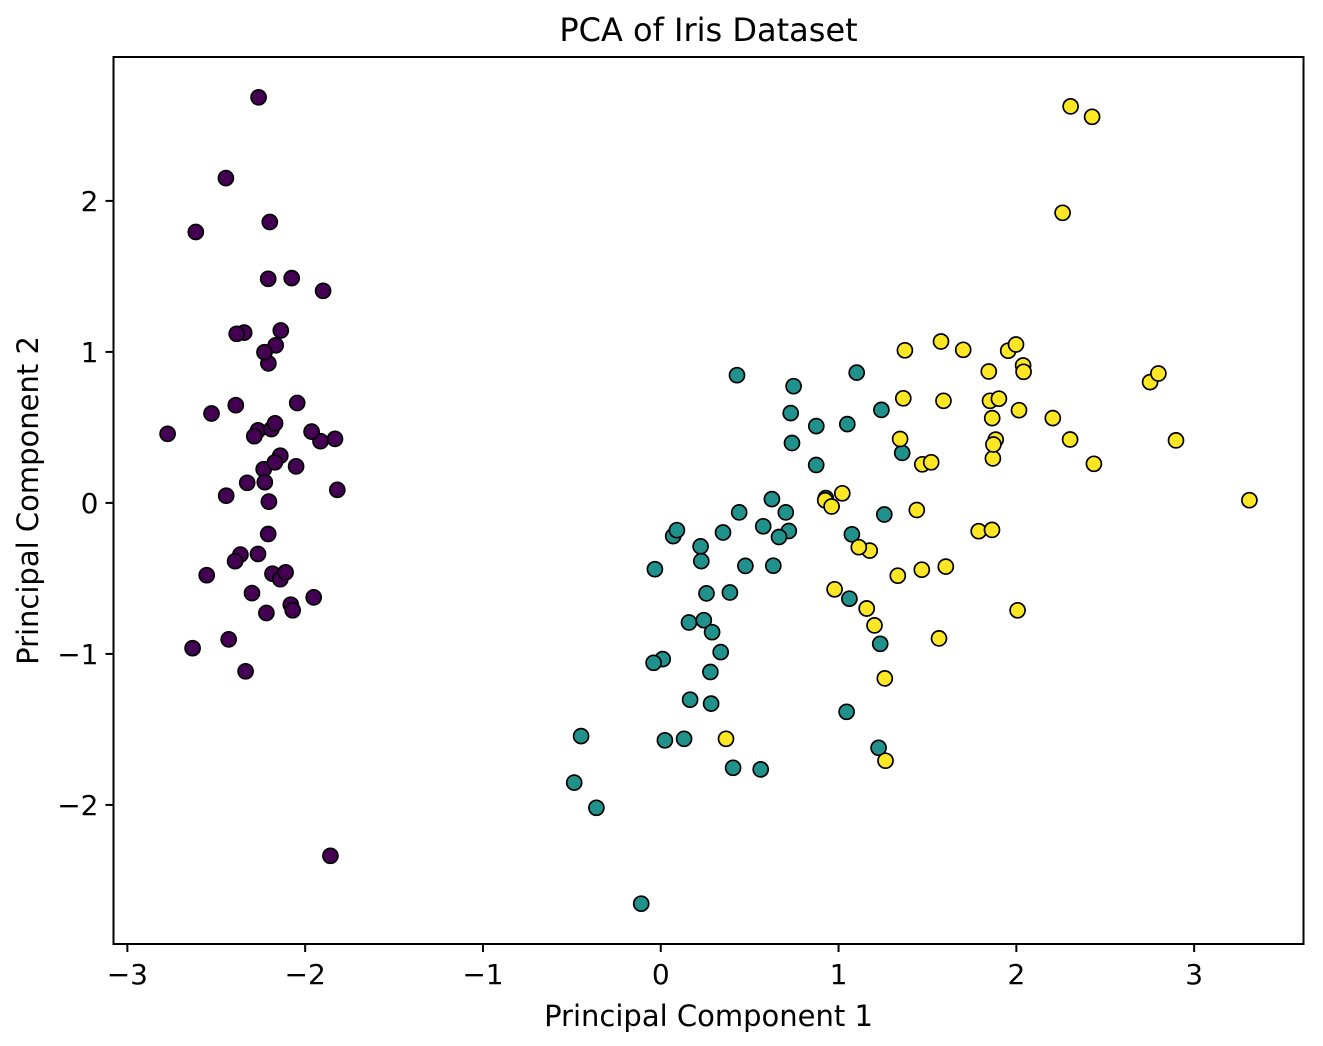 Image resolution: width=1323 pixels, height=1046 pixels. What do you see at coordinates (252, 476) in the screenshot?
I see `series-setosa` at bounding box center [252, 476].